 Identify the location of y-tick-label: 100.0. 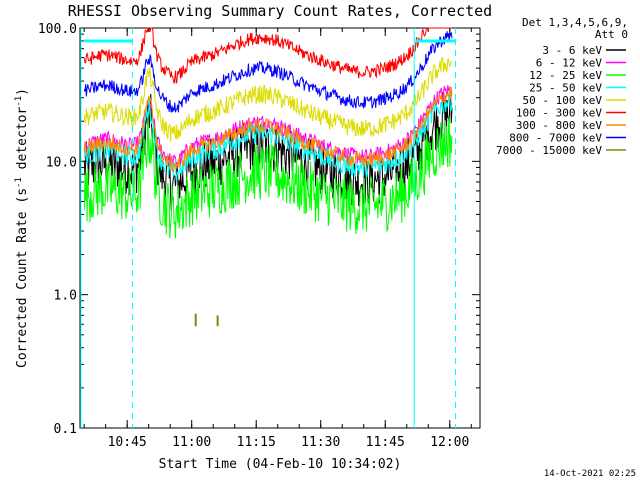
(57, 29).